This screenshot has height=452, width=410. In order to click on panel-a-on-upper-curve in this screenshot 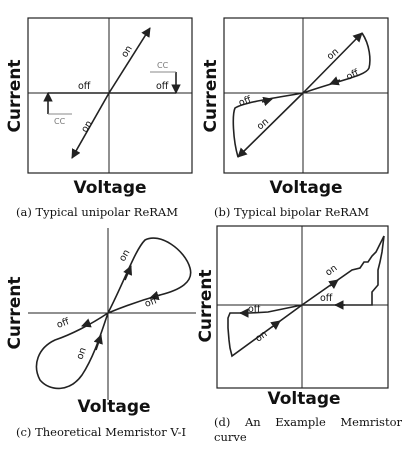, I will do `click(129, 60)`.